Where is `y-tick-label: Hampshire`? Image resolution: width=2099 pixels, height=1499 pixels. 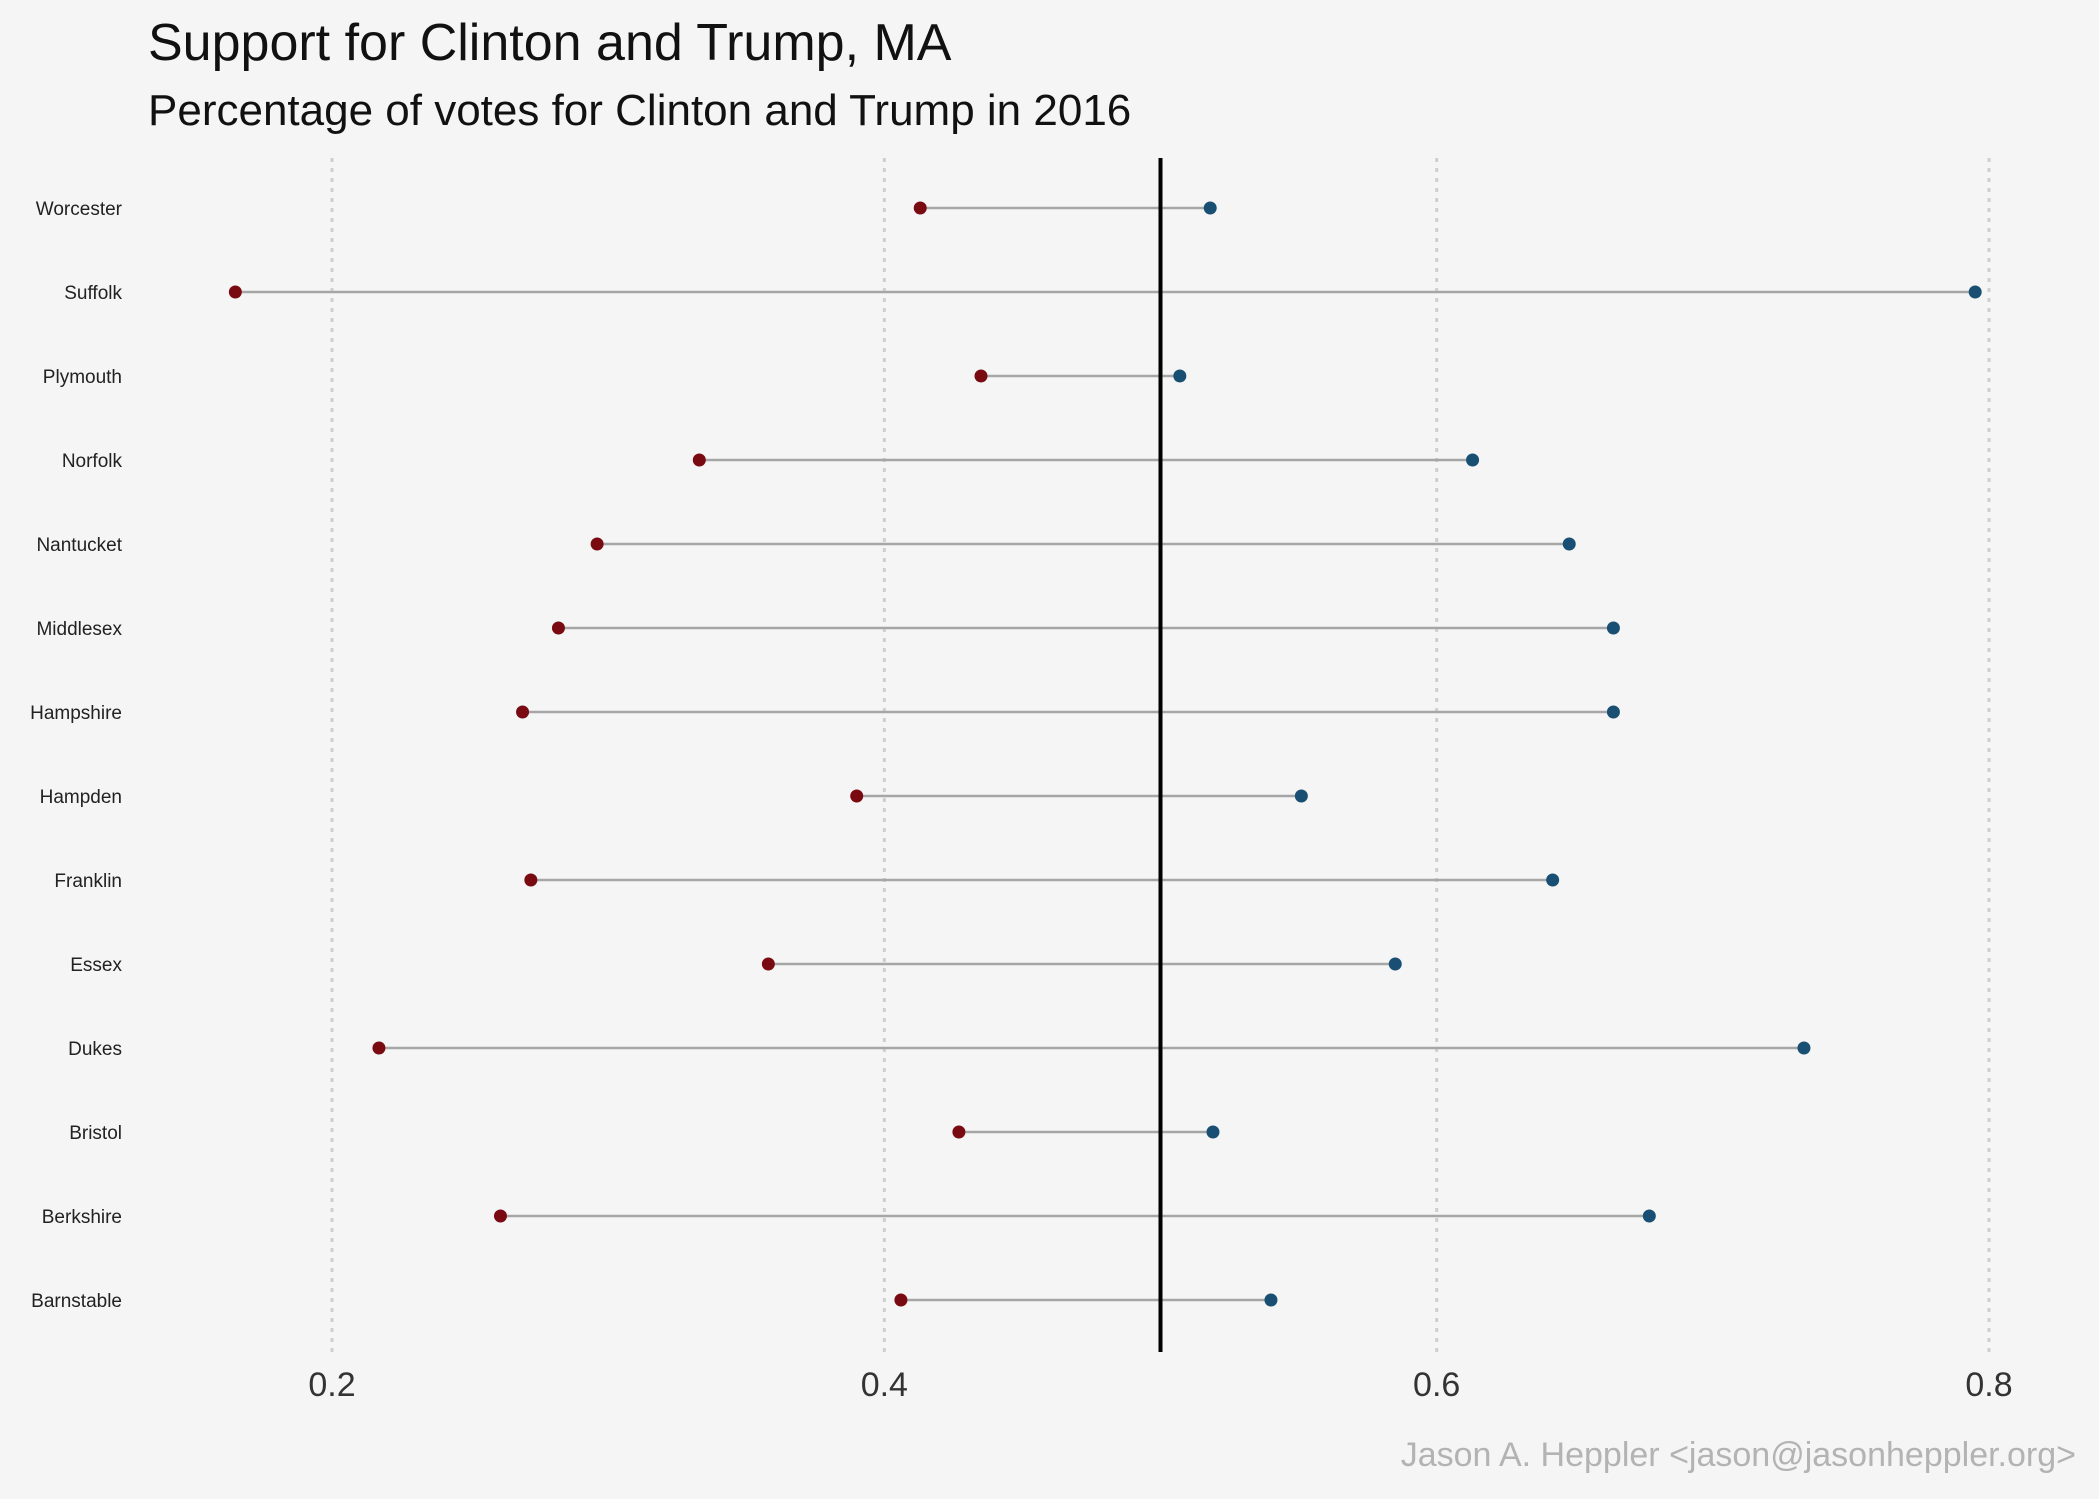
y-tick-label: Hampshire is located at coordinates (76, 713).